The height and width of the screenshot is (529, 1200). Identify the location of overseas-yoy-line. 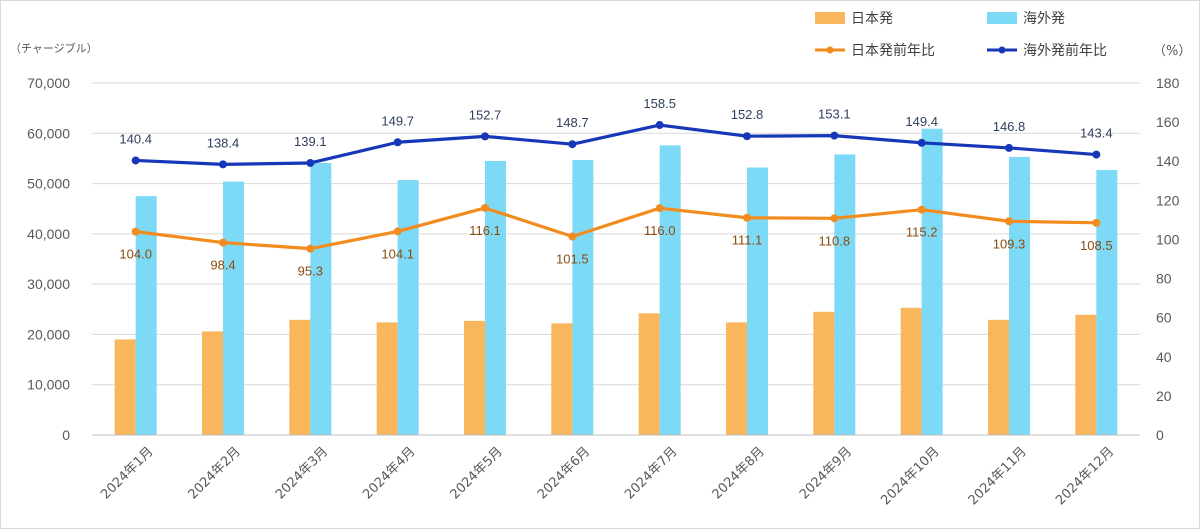
(616, 144).